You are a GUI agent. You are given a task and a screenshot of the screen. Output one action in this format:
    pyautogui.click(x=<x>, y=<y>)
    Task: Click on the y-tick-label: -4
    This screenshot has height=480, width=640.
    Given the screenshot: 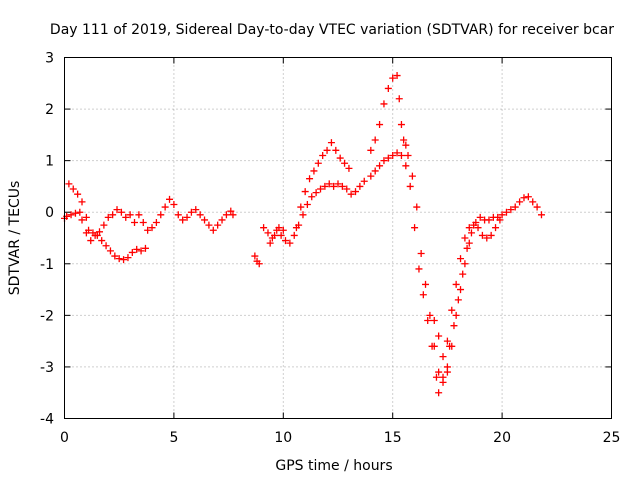 What is the action you would take?
    pyautogui.click(x=47, y=420)
    